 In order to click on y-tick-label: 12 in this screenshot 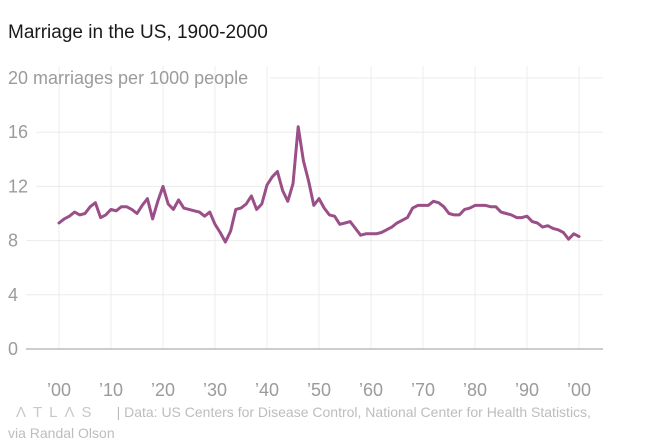, I will do `click(18, 186)`.